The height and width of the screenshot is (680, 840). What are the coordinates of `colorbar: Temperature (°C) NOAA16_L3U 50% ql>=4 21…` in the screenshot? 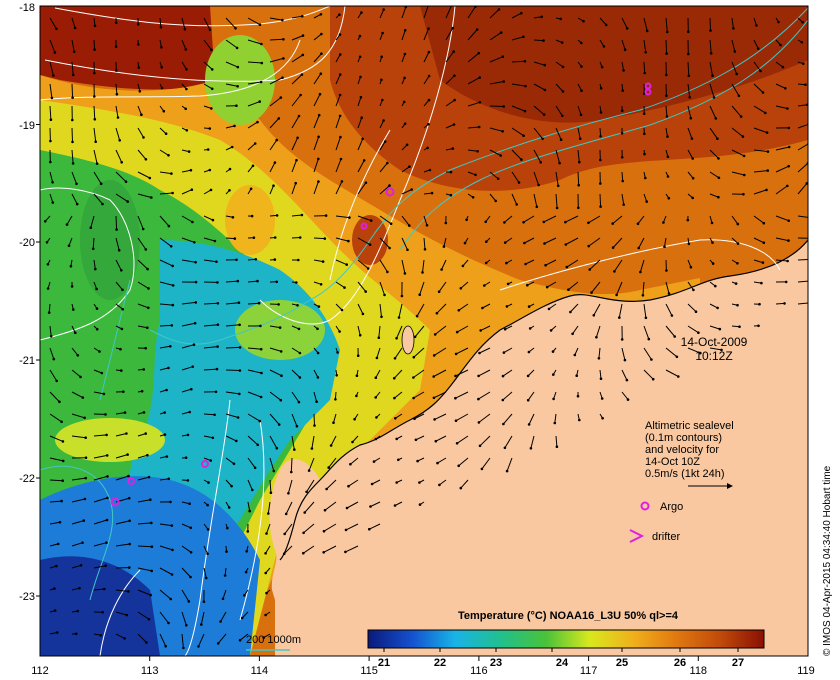 It's located at (566, 639).